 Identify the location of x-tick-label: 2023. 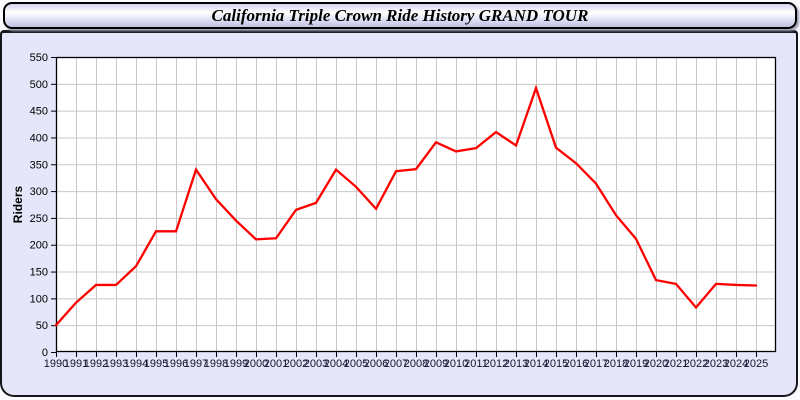
(716, 364).